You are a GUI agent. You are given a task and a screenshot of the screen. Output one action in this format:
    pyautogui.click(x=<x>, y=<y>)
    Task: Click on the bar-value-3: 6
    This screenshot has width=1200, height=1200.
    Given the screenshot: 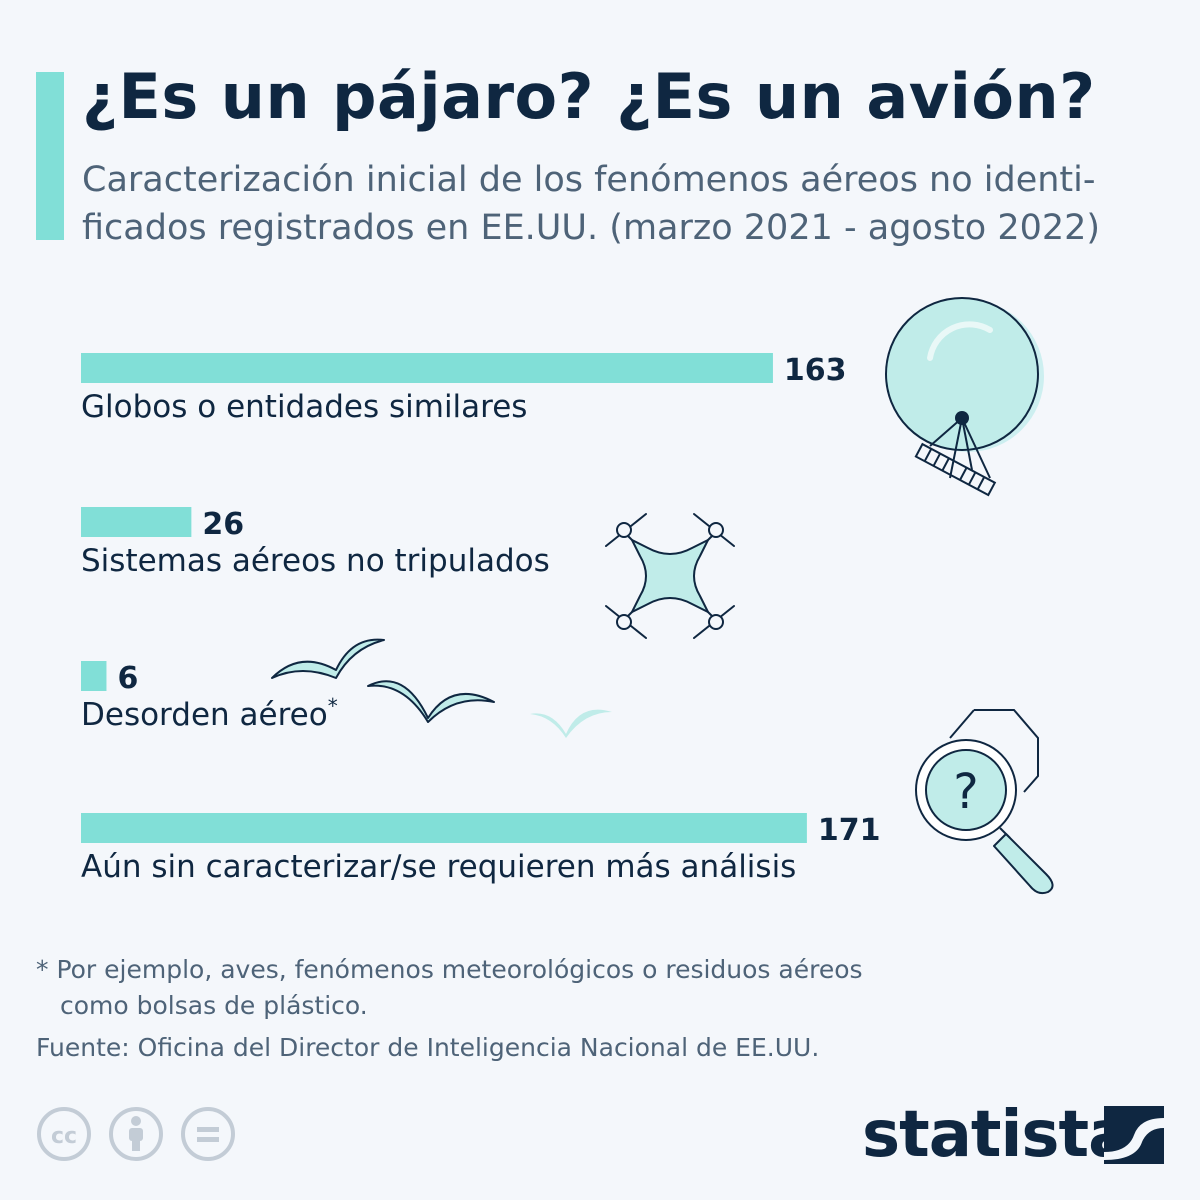 What is the action you would take?
    pyautogui.click(x=127, y=678)
    